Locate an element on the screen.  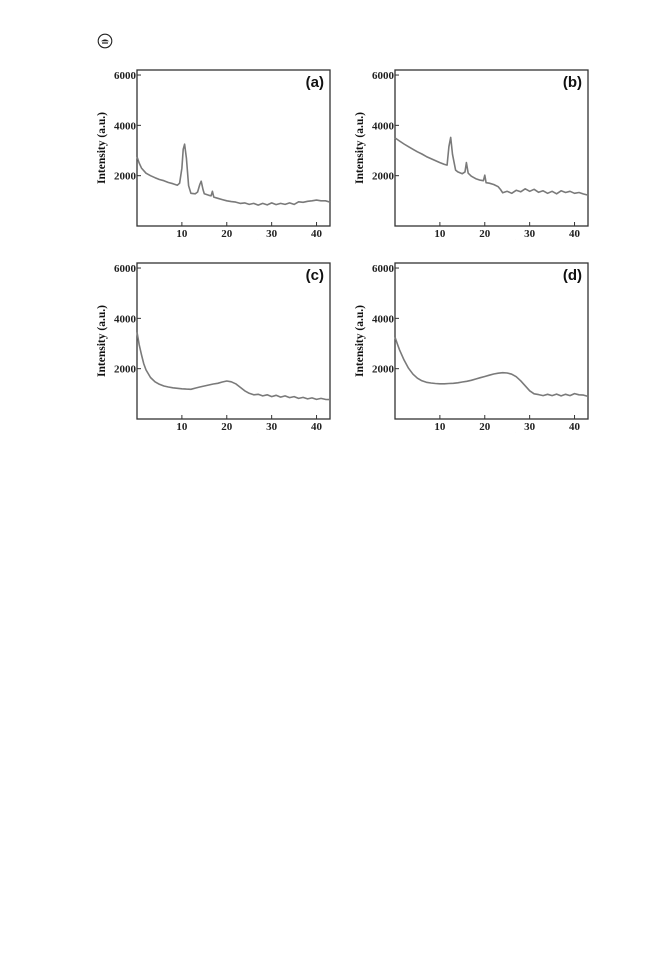
x-axis-label-c: 2θ (degree) is located at coordinates (233, 432).